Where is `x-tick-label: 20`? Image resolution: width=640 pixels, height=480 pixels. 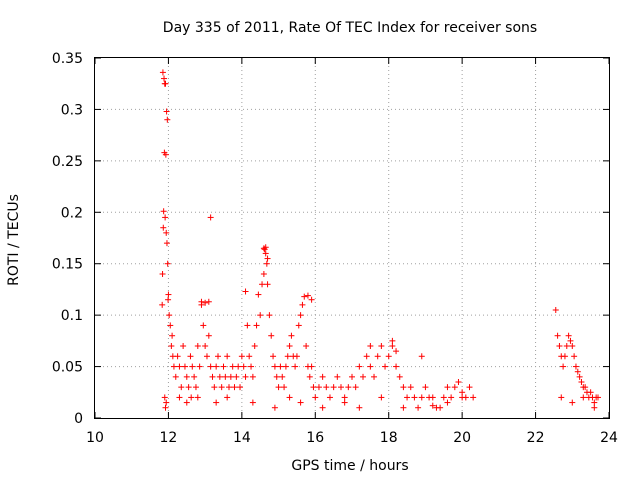 x-tick-label: 20 is located at coordinates (462, 438).